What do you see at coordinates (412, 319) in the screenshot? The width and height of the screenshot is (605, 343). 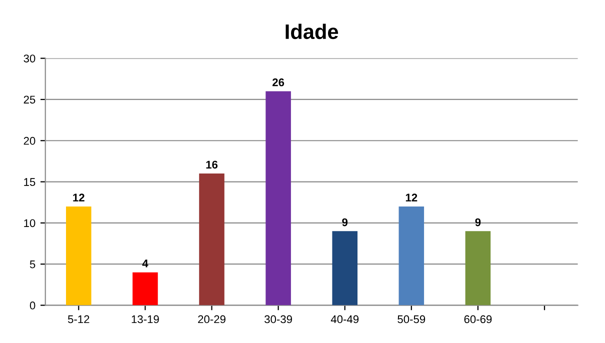 I see `x-tick-label: 50-59` at bounding box center [412, 319].